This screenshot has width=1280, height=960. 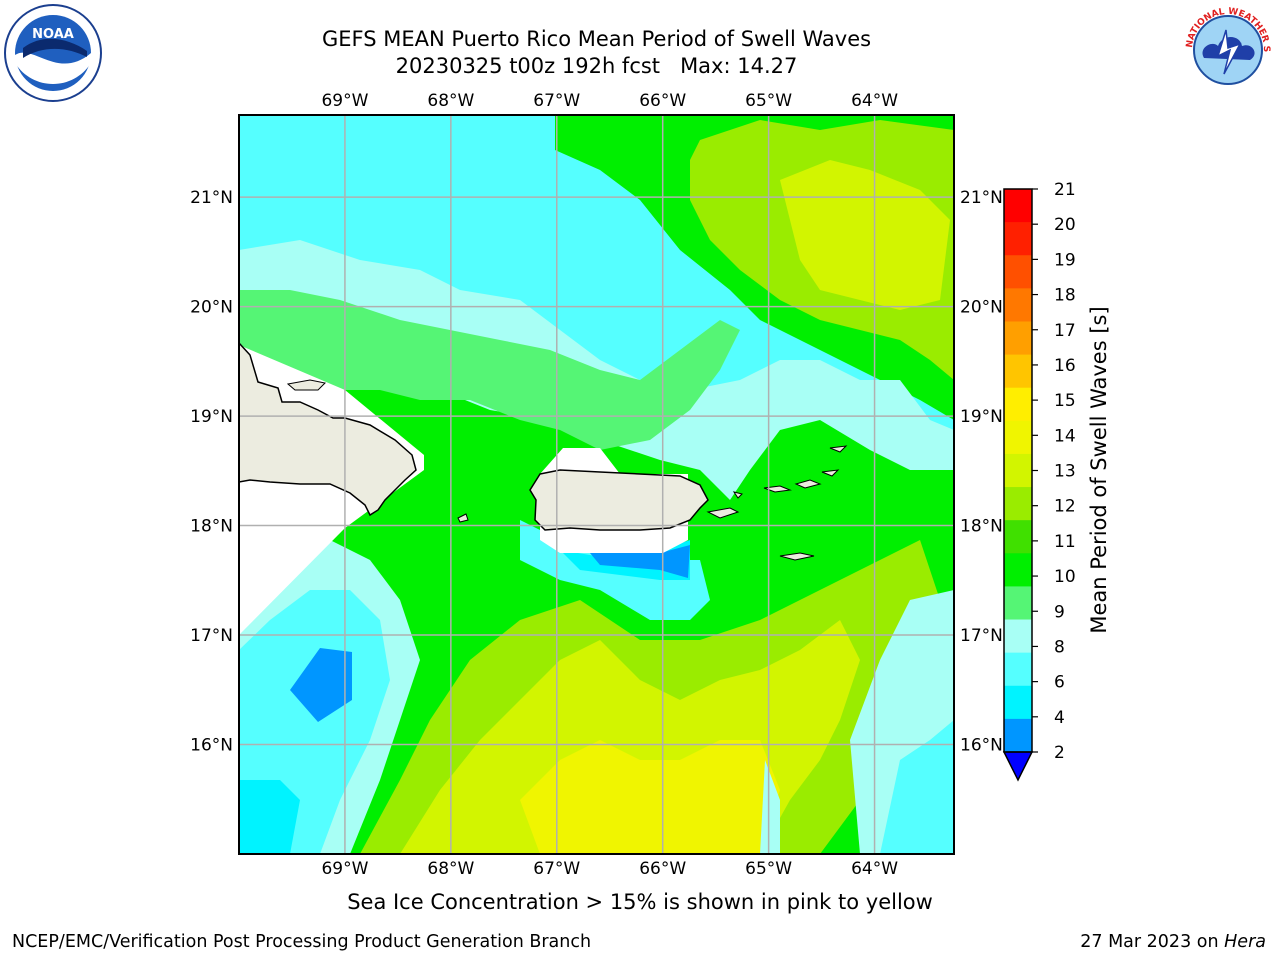 What do you see at coordinates (1065, 472) in the screenshot?
I see `colorbar-tick-label: 13` at bounding box center [1065, 472].